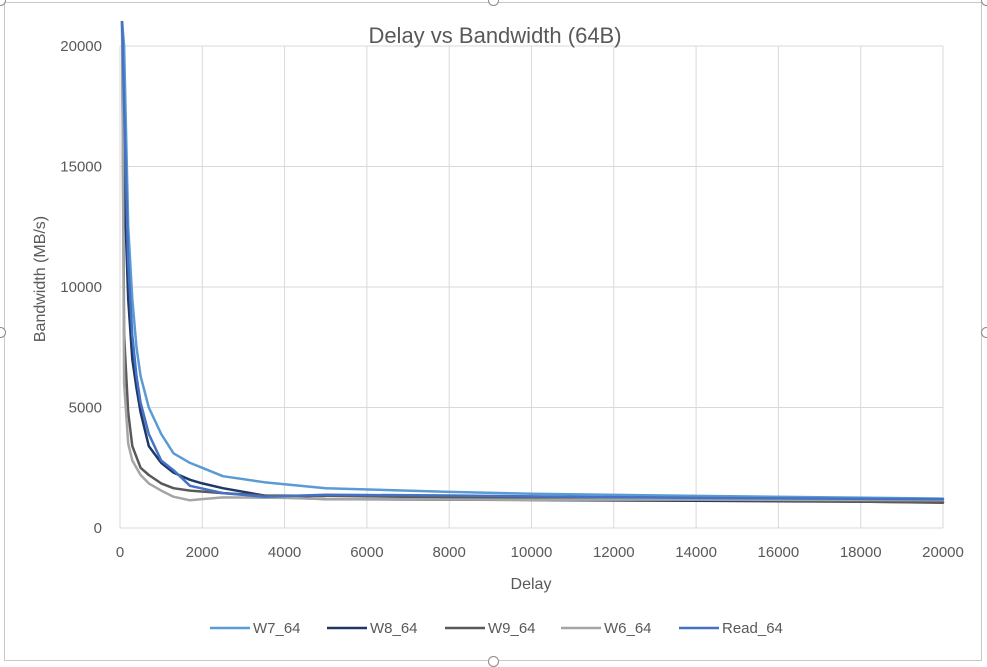  Describe the element at coordinates (943, 552) in the screenshot. I see `x-tick-label: 20000` at that location.